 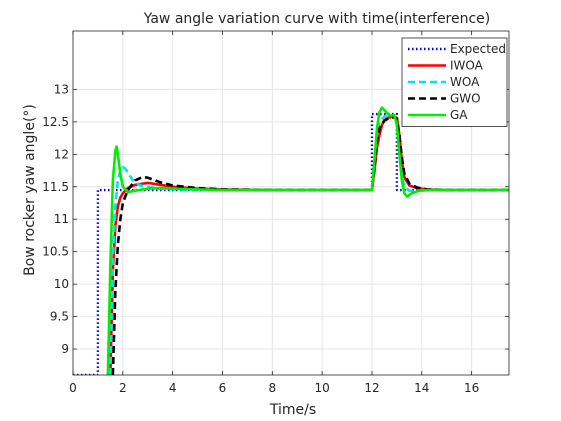 I want to click on legend: Expected IWOA WOA GWO GA, so click(x=454, y=82).